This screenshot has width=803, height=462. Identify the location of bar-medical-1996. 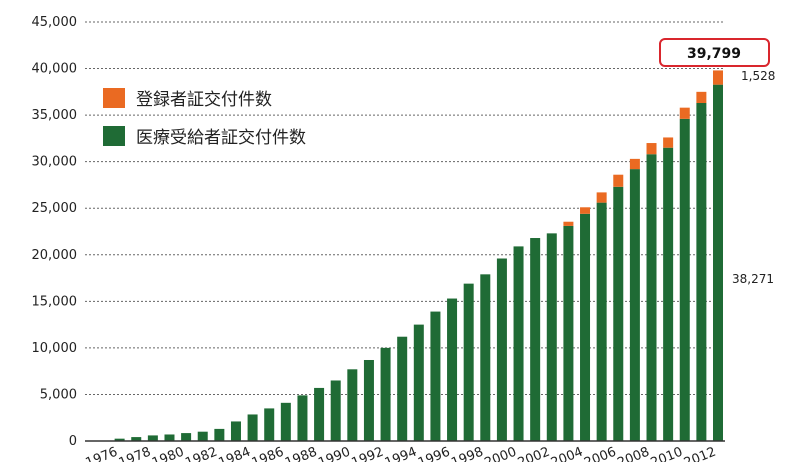
(435, 376).